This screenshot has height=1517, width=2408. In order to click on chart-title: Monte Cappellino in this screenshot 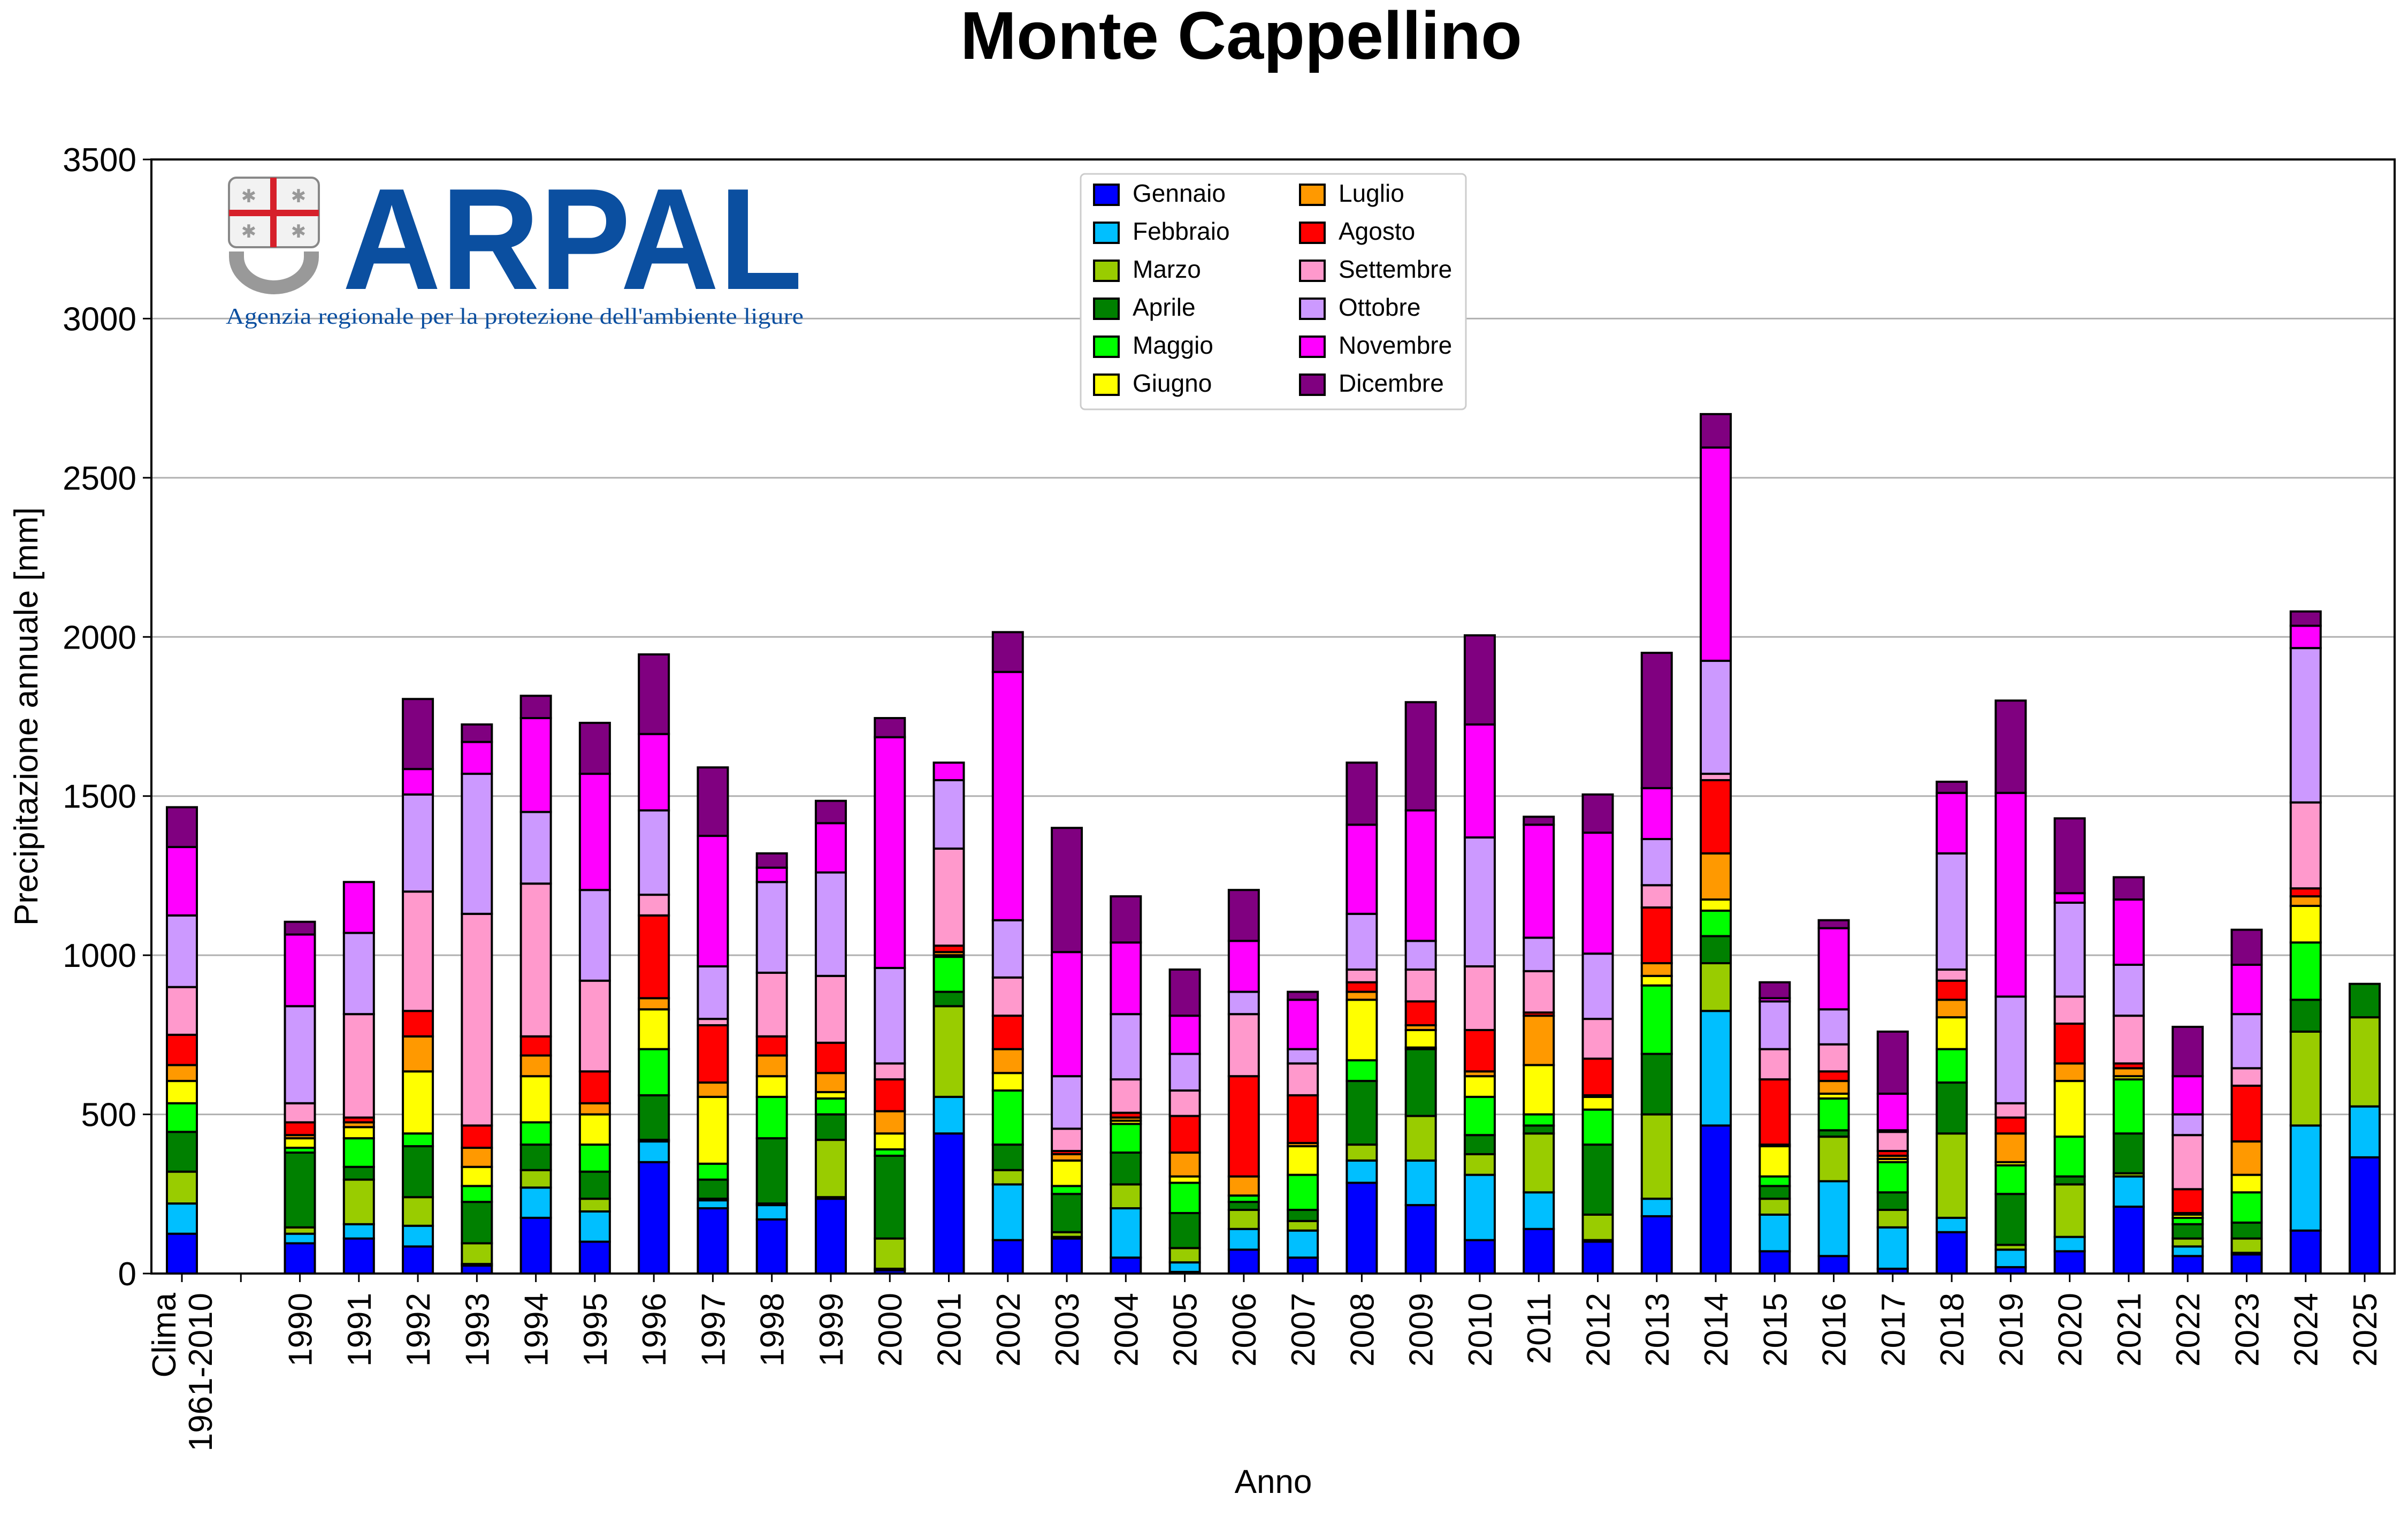, I will do `click(1241, 36)`.